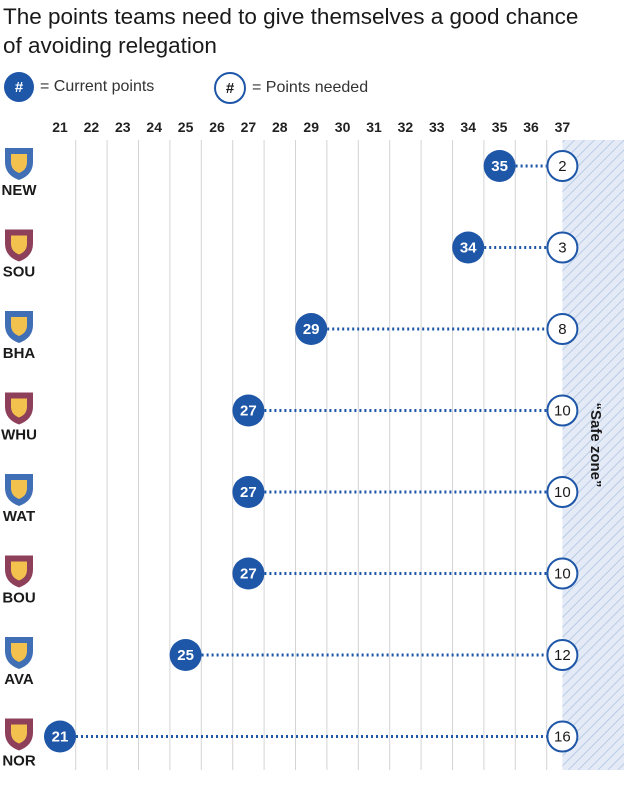 This screenshot has width=624, height=798. I want to click on x-tick-label: 33, so click(437, 127).